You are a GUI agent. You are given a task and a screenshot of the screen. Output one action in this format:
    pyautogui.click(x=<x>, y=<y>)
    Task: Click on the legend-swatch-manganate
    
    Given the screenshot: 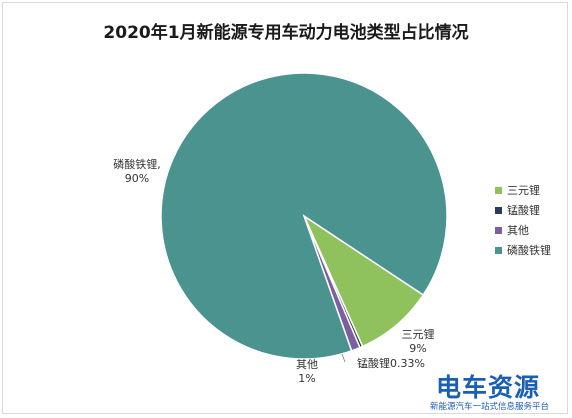 What is the action you would take?
    pyautogui.click(x=498, y=210)
    